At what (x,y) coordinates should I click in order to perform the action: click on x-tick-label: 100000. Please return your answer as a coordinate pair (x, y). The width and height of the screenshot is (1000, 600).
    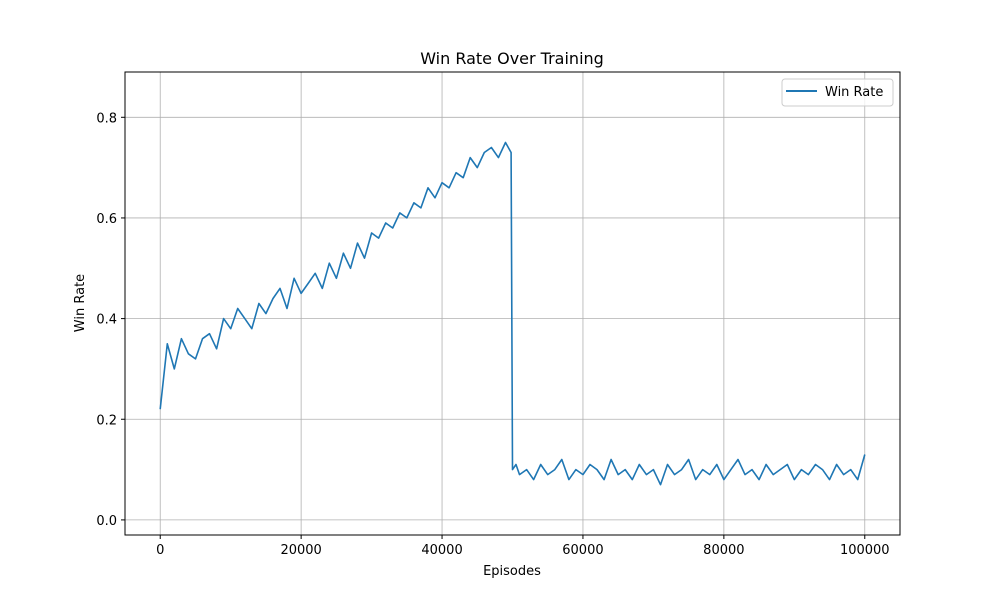
    Looking at the image, I should click on (865, 550).